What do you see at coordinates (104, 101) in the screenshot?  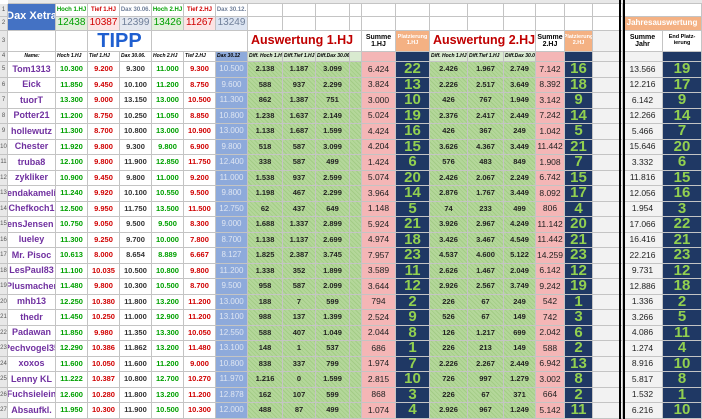 I see `tip-low-1: 9.000` at bounding box center [104, 101].